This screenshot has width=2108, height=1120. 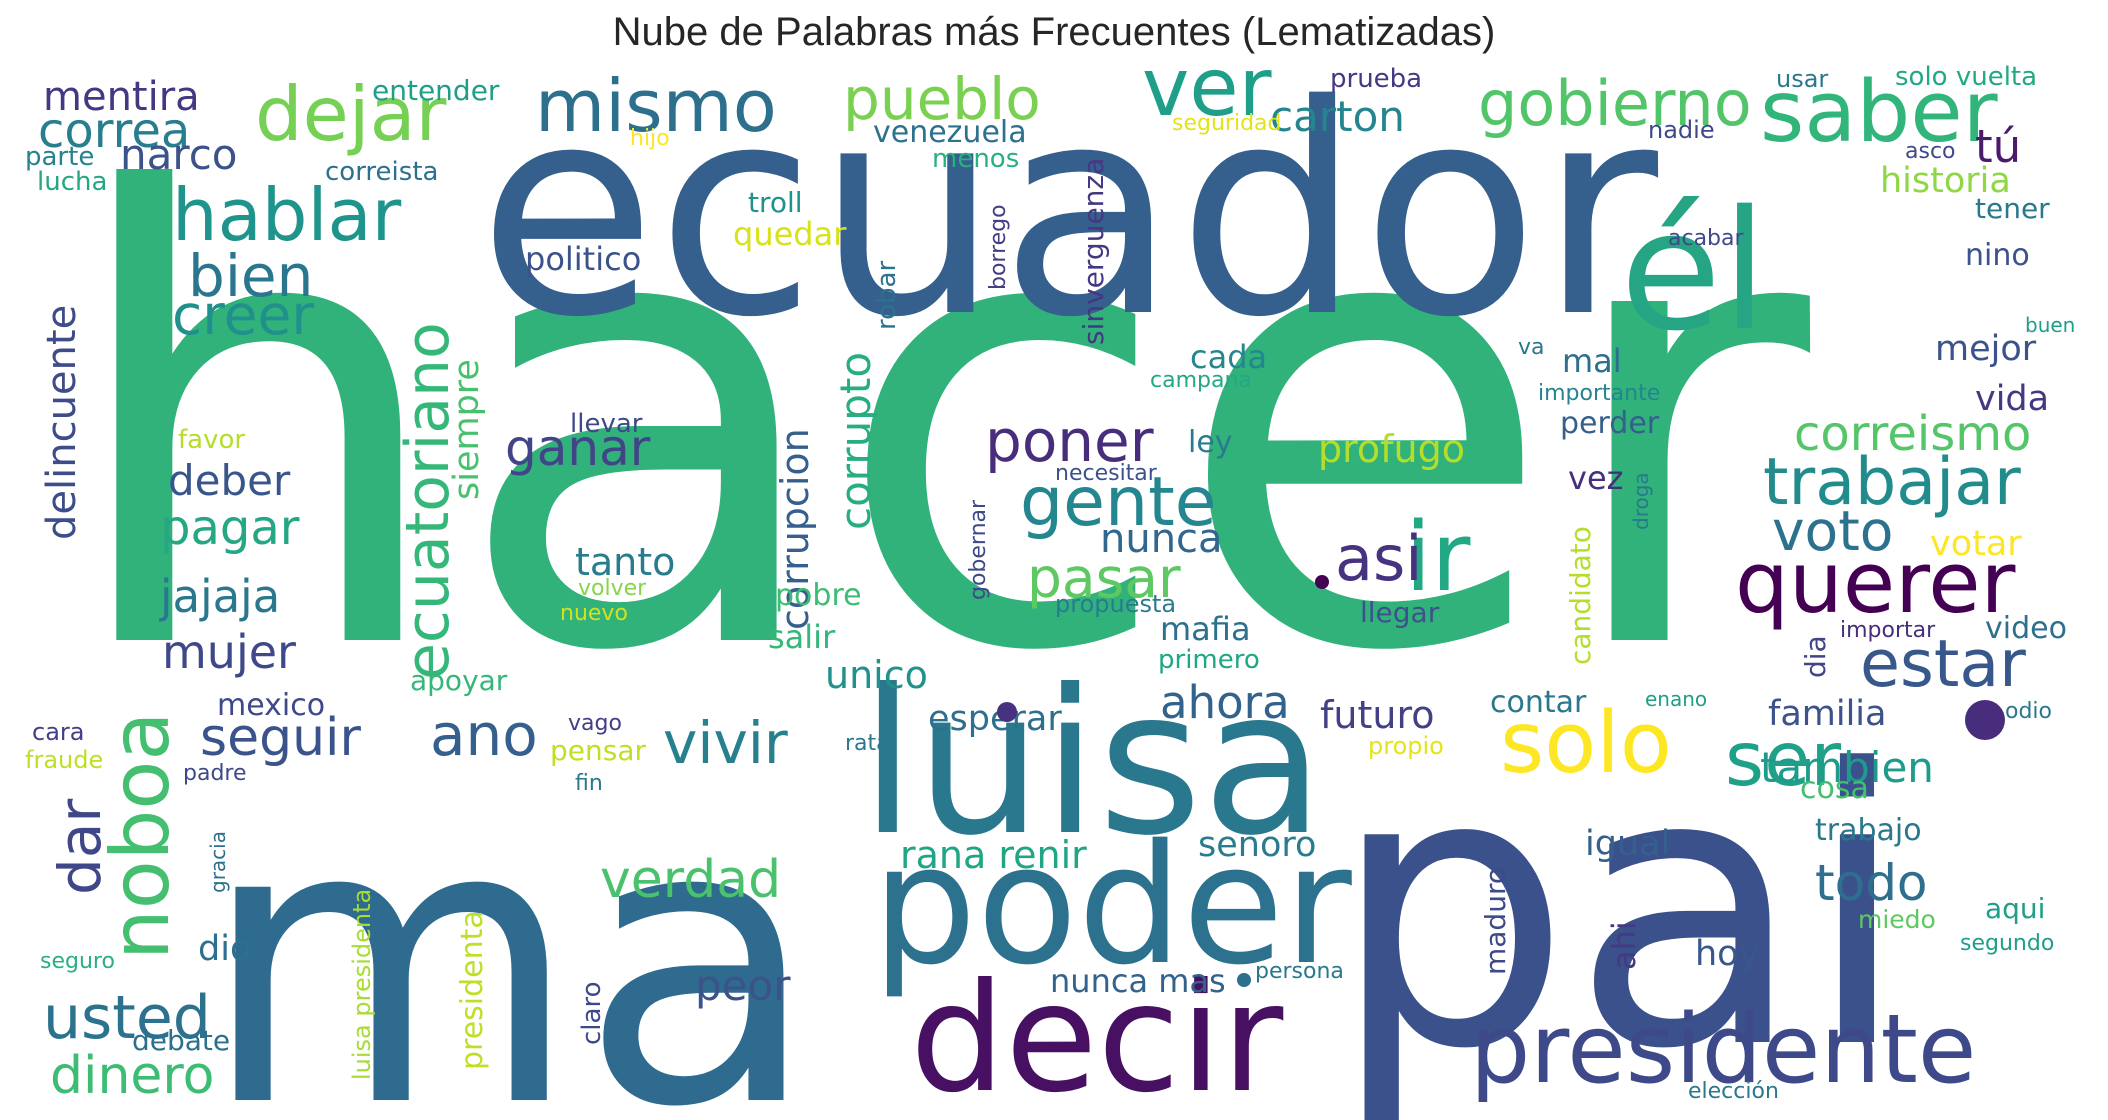 What do you see at coordinates (428, 501) in the screenshot?
I see `word-ecuatoriano: ecuatoriano` at bounding box center [428, 501].